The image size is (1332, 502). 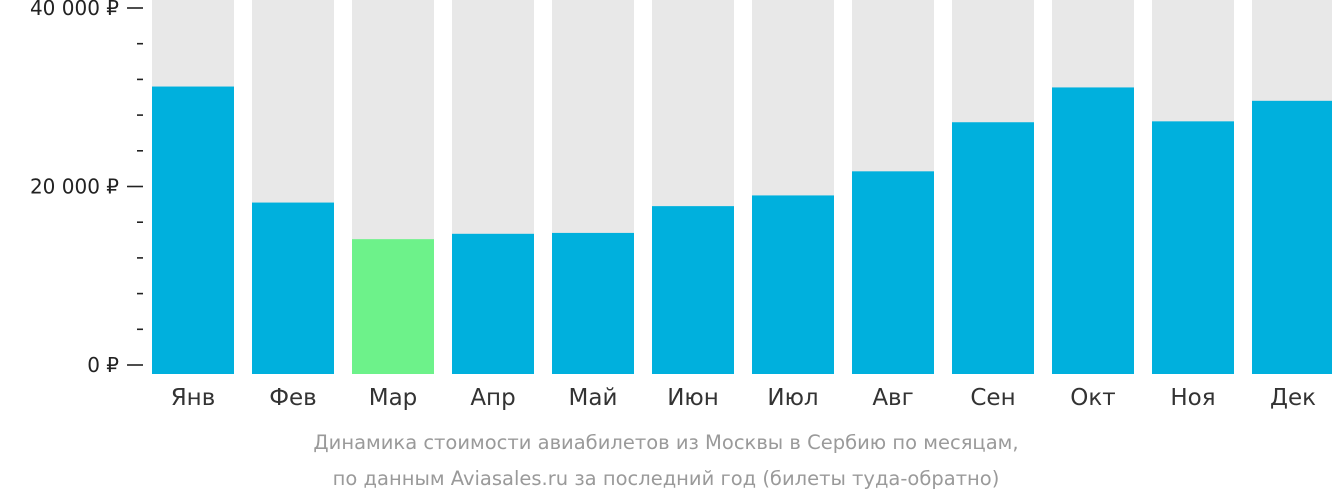 I want to click on x-tick-label: Сен, so click(x=992, y=398).